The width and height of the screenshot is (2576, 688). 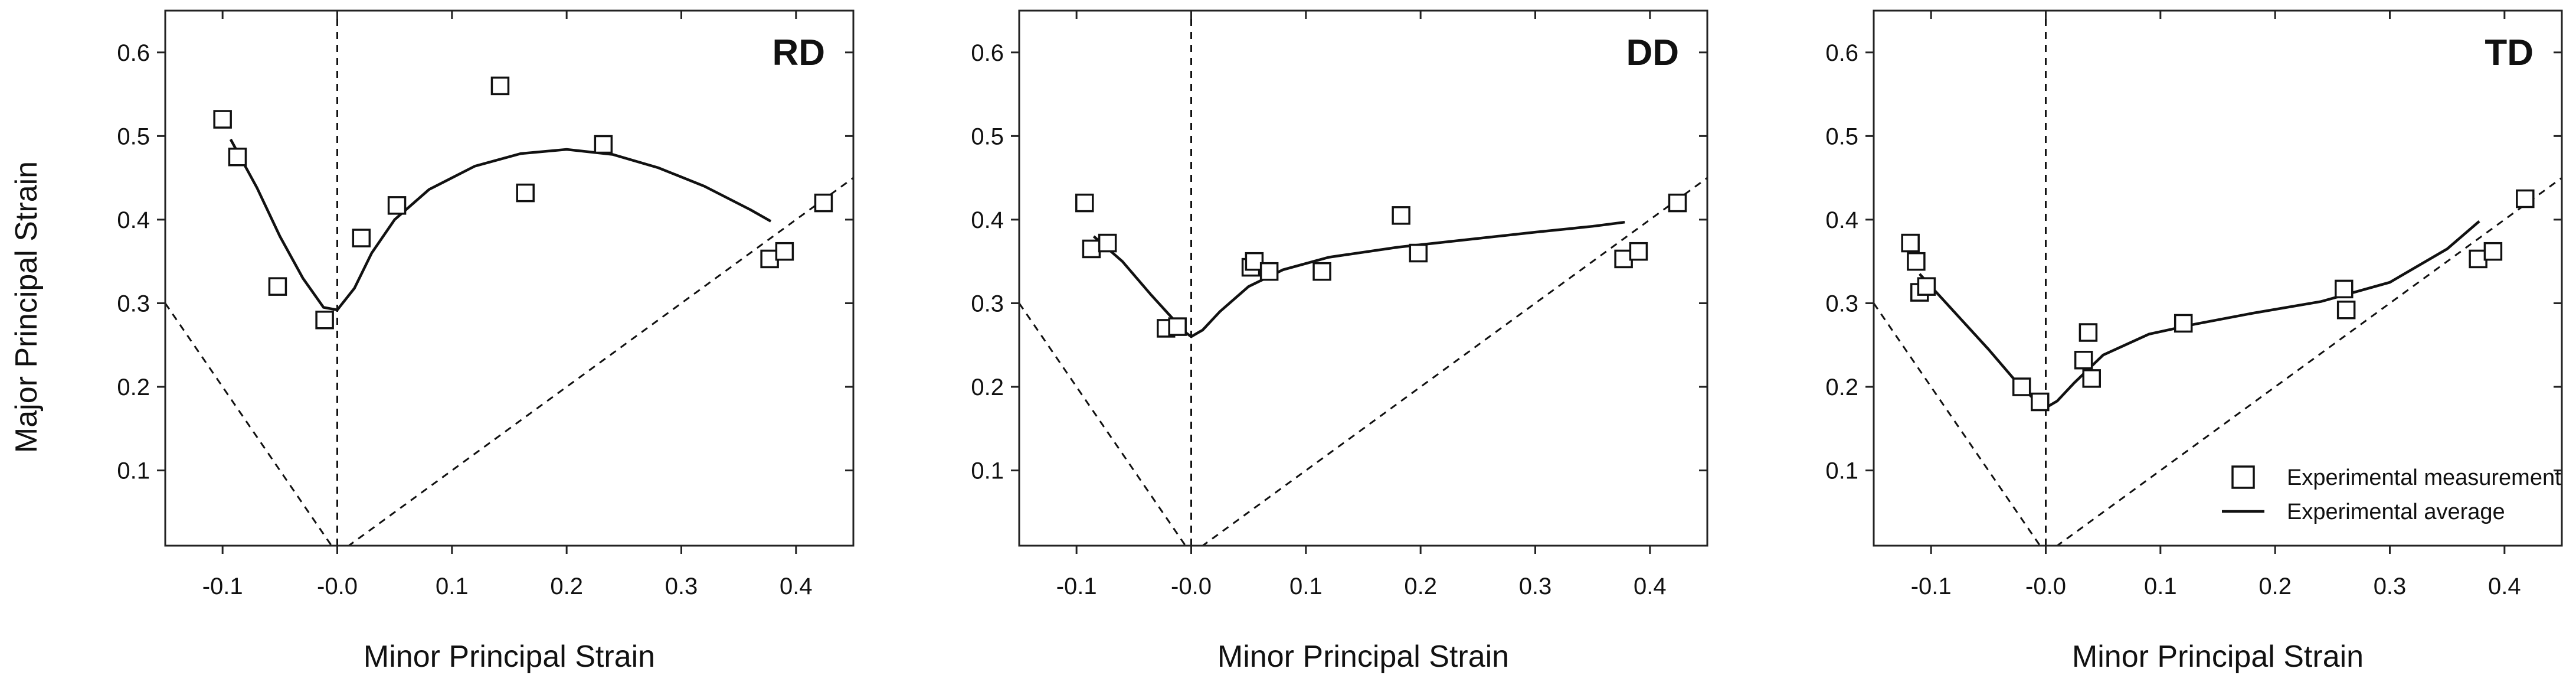 What do you see at coordinates (2391, 586) in the screenshot?
I see `x-tick-label-td: 0.3` at bounding box center [2391, 586].